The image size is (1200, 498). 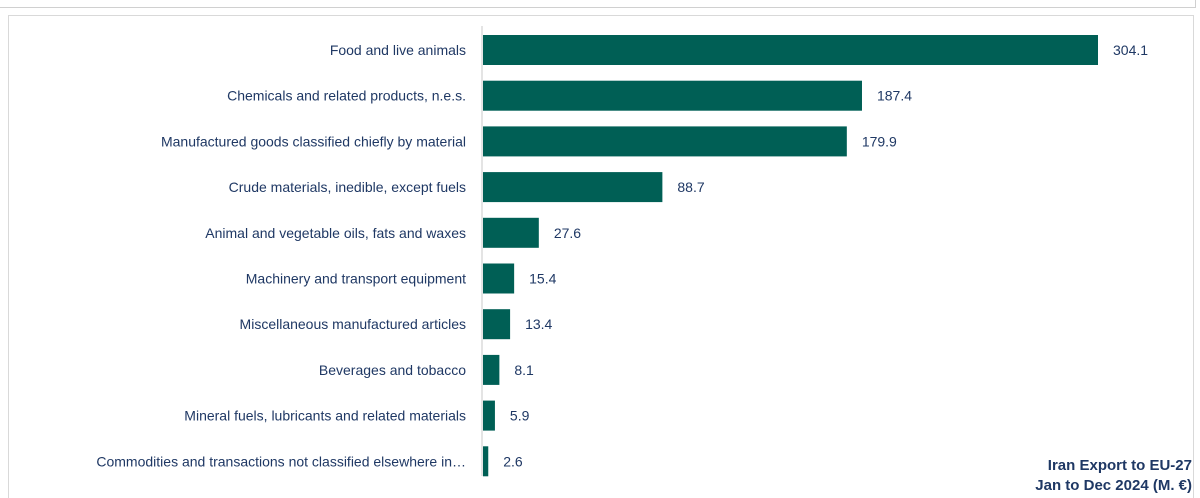 I want to click on data-label: 15.4, so click(x=542, y=279).